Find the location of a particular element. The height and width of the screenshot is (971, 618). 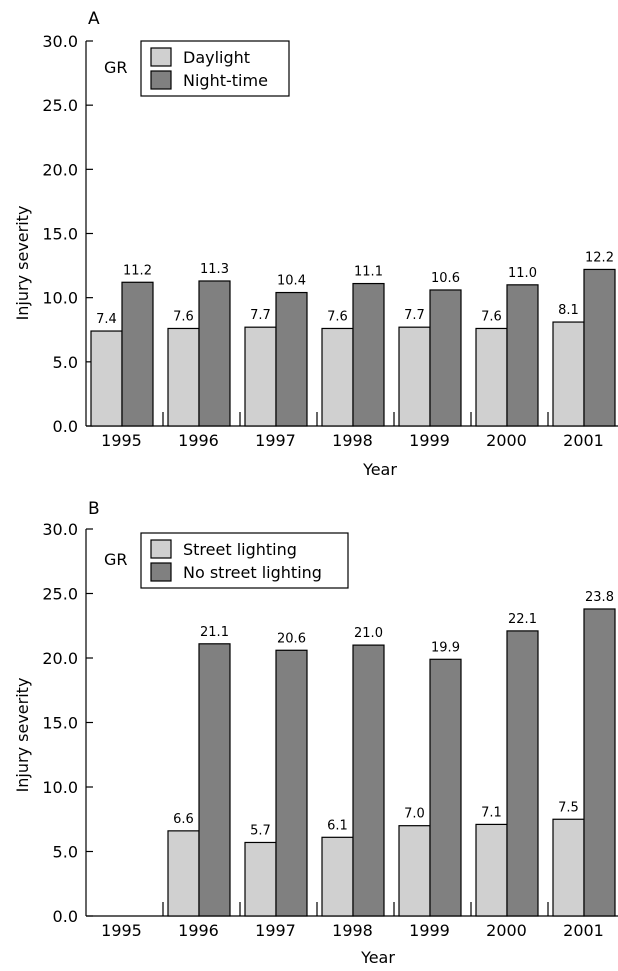

panel-b-bar-series-1-1997 is located at coordinates (260, 879).